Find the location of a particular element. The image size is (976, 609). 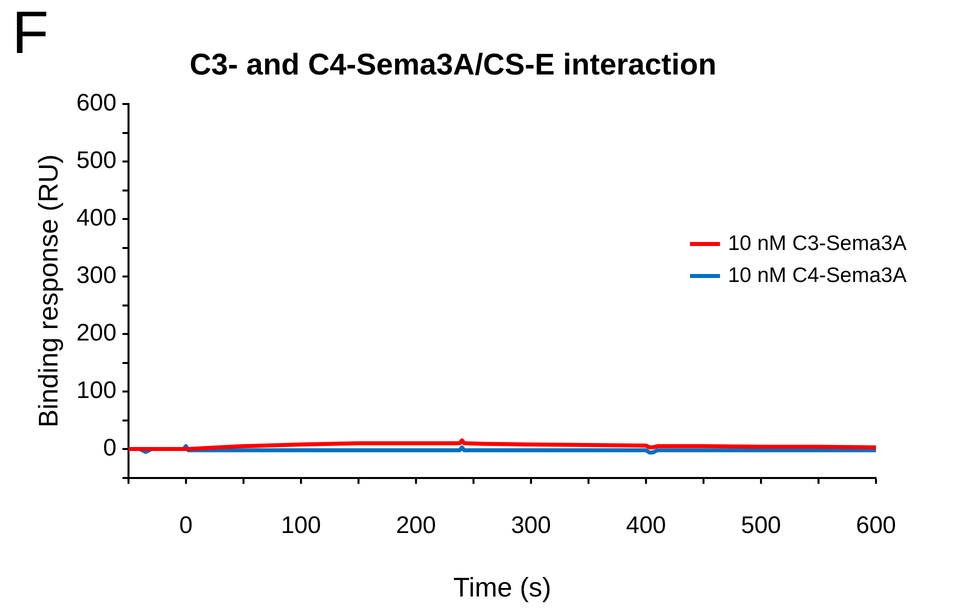

chart-title: C3- and C4-Sema3A/CS-E interaction is located at coordinates (453, 65).